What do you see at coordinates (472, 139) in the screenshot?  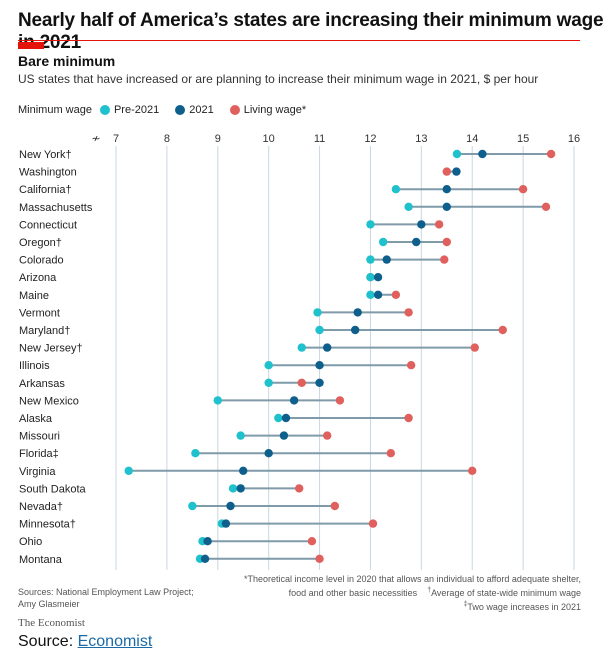 I see `x-tick-label: 14` at bounding box center [472, 139].